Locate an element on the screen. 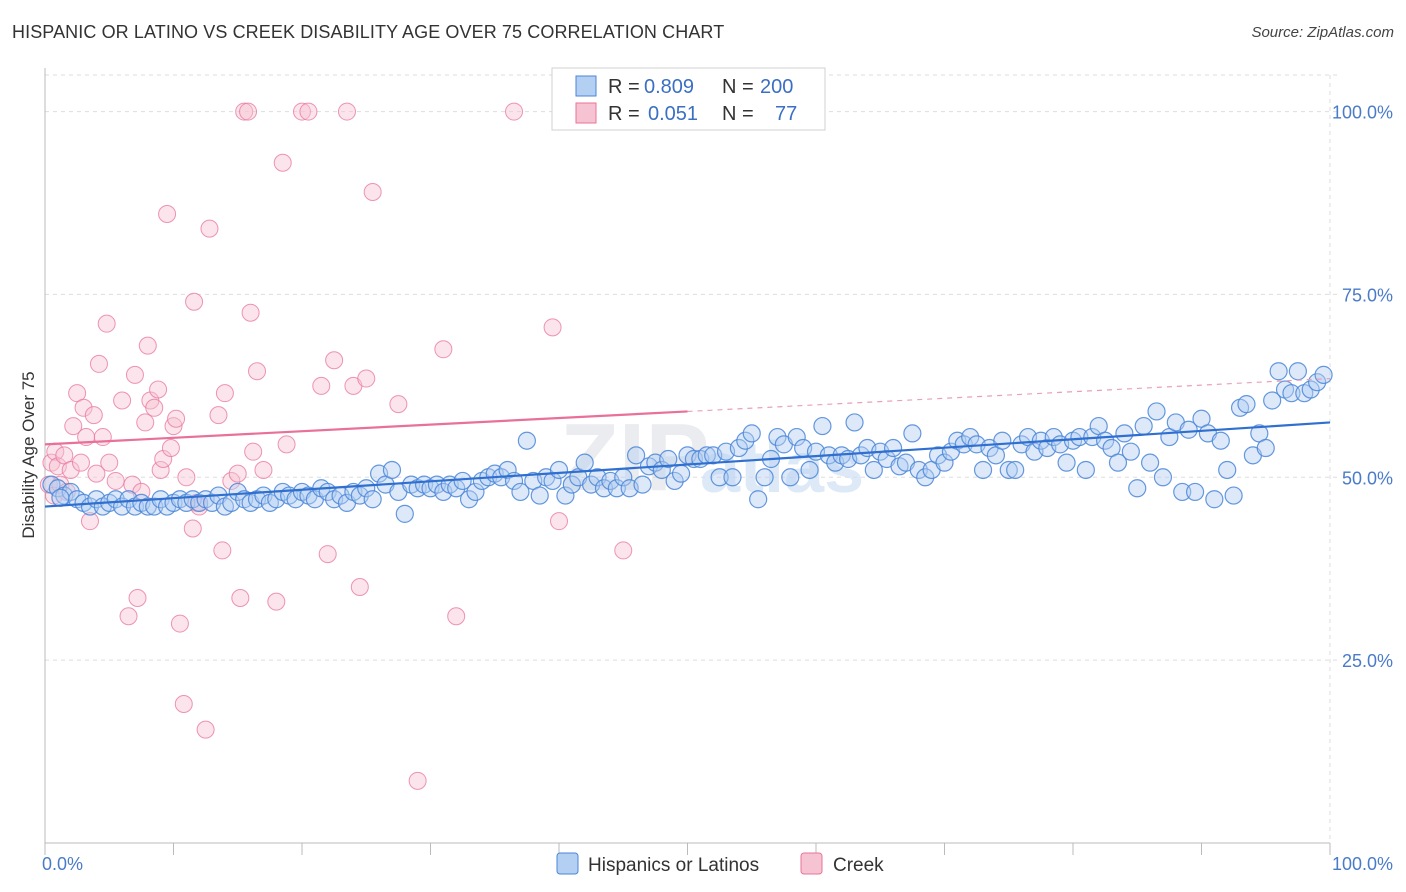 The height and width of the screenshot is (892, 1406). legend-n-label-2: N = is located at coordinates (738, 114).